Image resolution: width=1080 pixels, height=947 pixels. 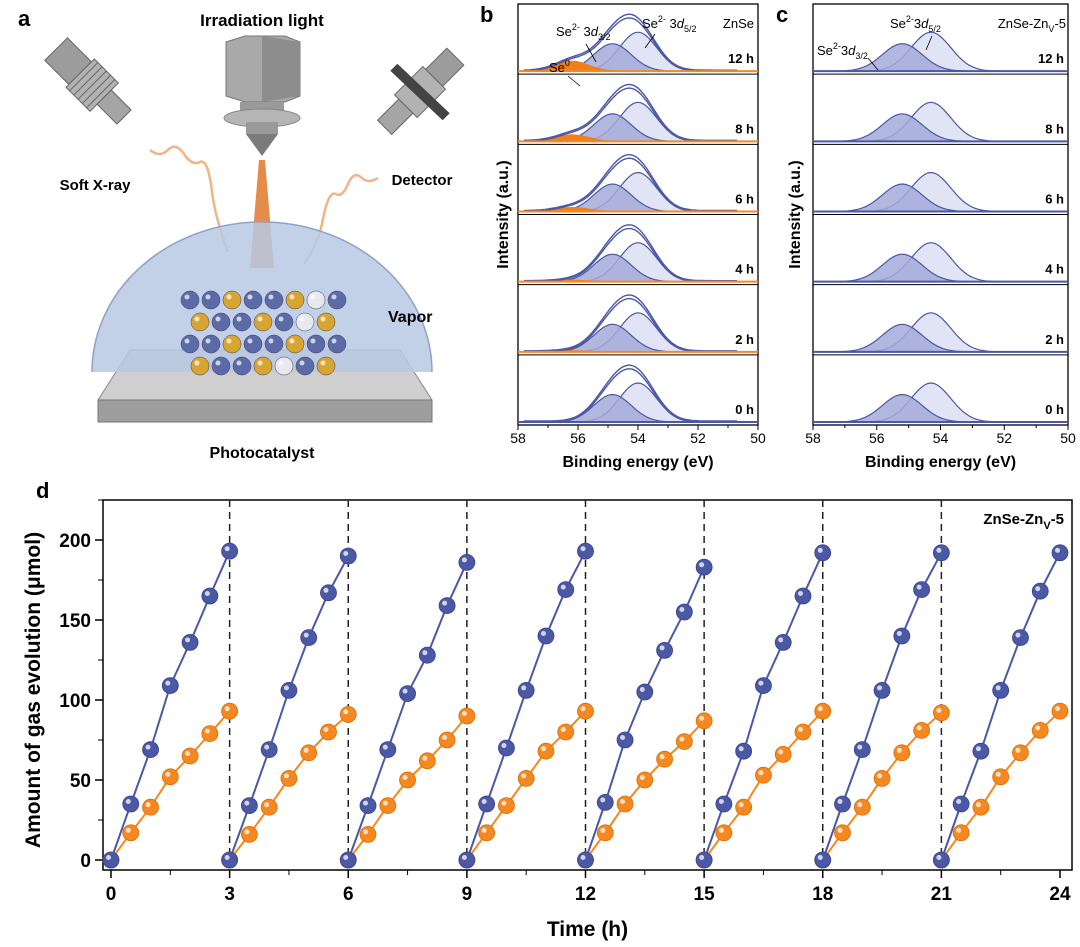 I want to click on title-znse-znv5-d: ZnSe-ZnV-5, so click(x=1023, y=521).